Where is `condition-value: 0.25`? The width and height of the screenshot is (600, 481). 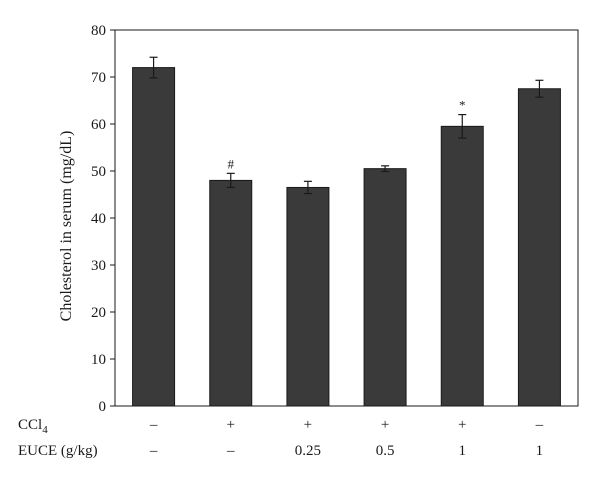 condition-value: 0.25 is located at coordinates (308, 451).